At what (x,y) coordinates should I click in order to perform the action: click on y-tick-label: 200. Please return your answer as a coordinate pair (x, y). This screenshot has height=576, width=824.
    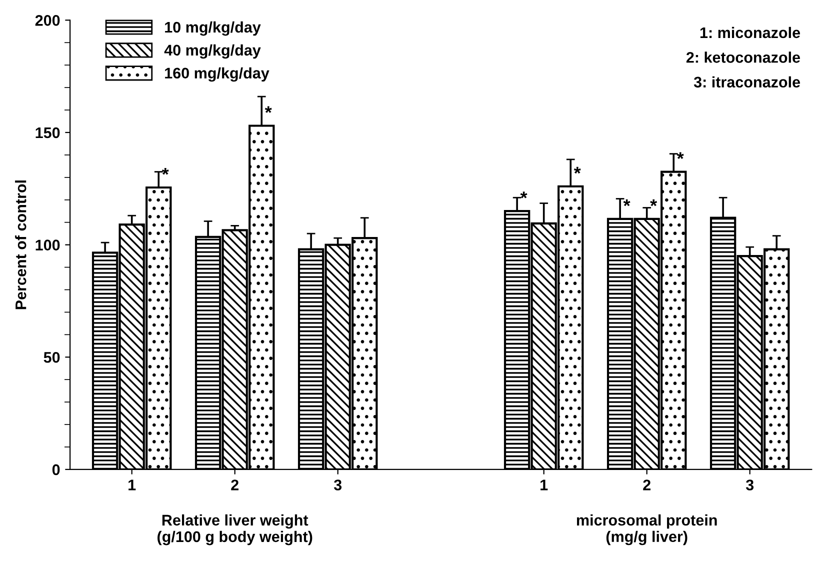
    Looking at the image, I should click on (47, 20).